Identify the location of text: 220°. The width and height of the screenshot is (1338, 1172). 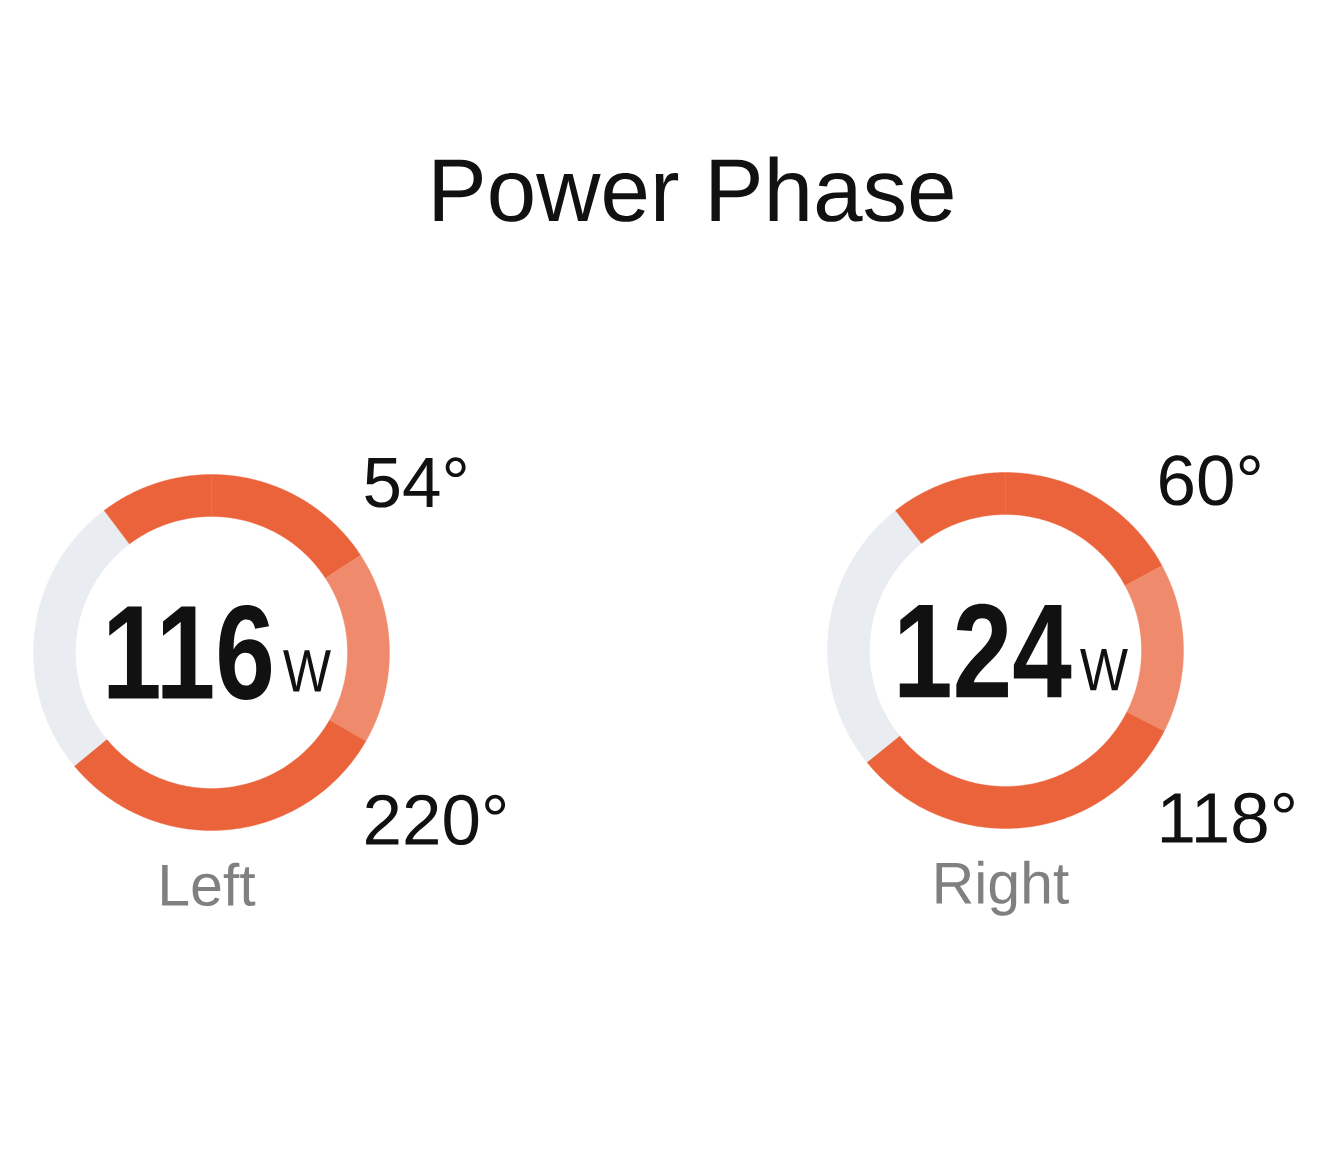
(436, 820).